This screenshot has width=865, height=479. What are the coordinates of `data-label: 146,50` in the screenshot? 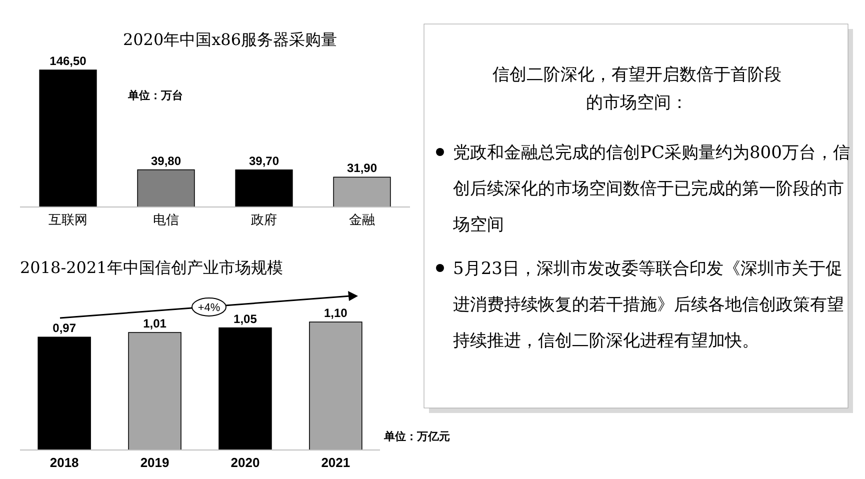 It's located at (68, 61).